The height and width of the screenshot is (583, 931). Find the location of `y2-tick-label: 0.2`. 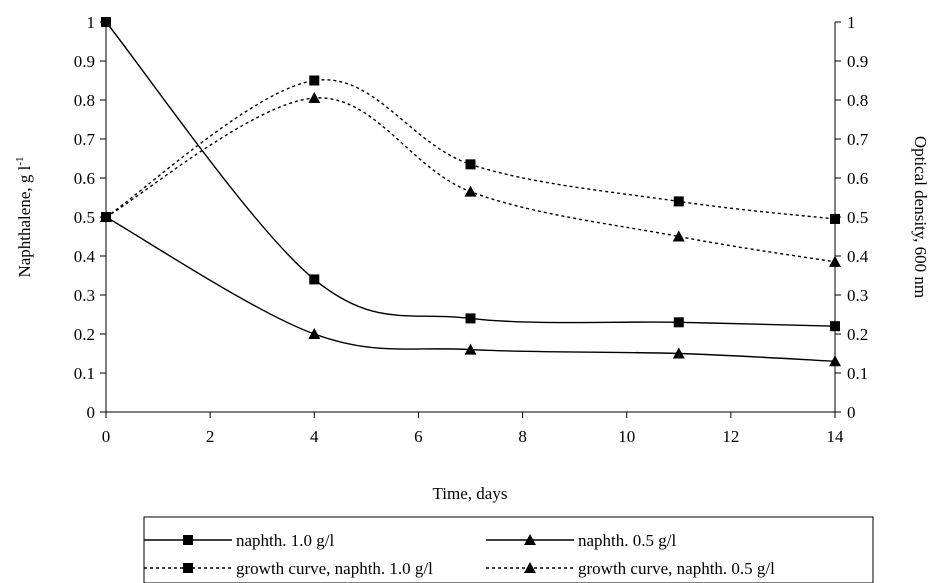

y2-tick-label: 0.2 is located at coordinates (857, 334).